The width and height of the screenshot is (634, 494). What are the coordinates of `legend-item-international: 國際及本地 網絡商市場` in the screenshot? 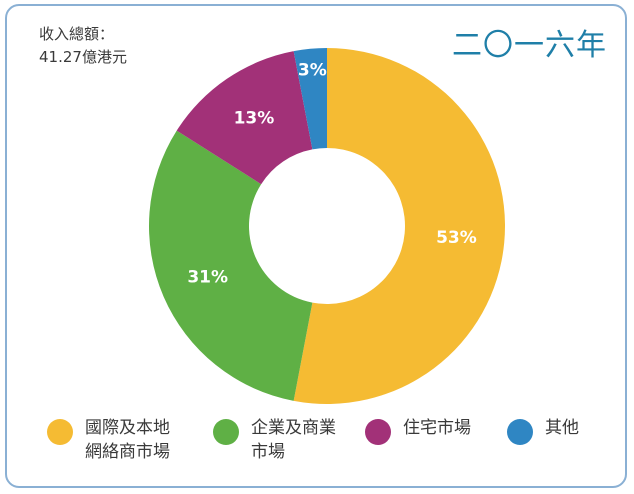 It's located at (108, 440).